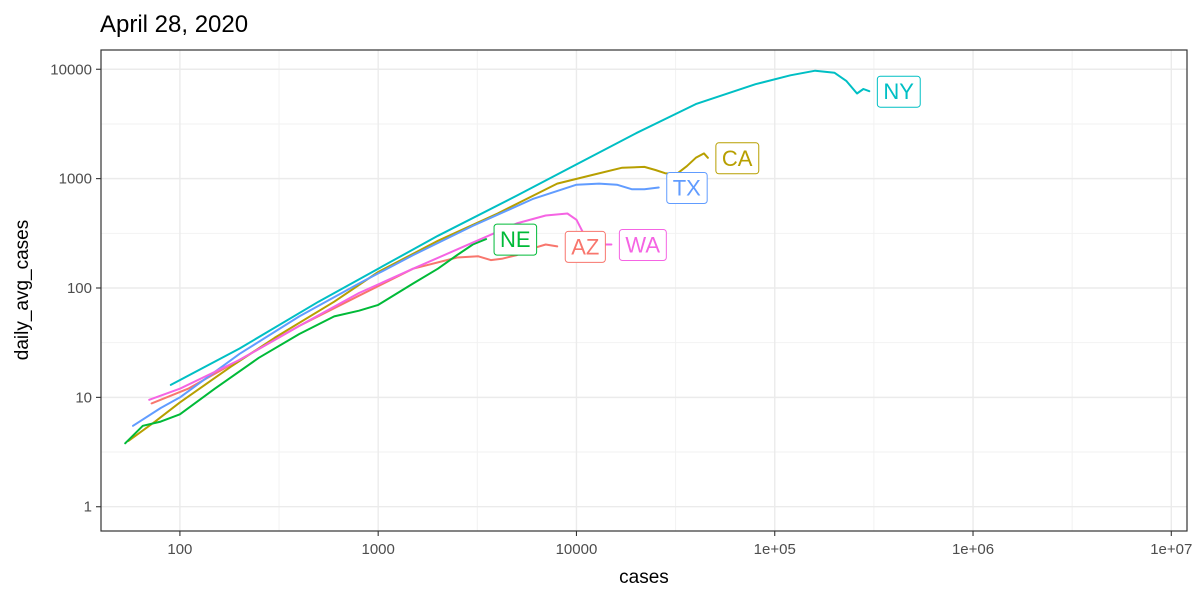 Image resolution: width=1200 pixels, height=600 pixels. I want to click on x-tick-label: 1e+07, so click(1171, 549).